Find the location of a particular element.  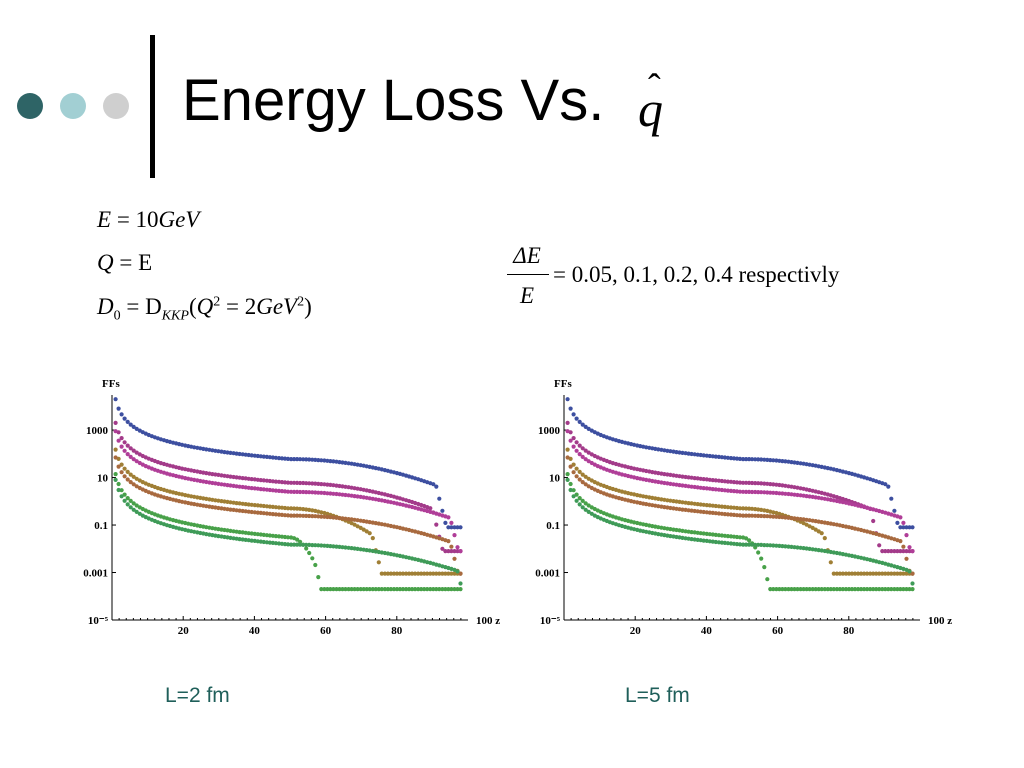

x-tick-label: 20 is located at coordinates (184, 631).